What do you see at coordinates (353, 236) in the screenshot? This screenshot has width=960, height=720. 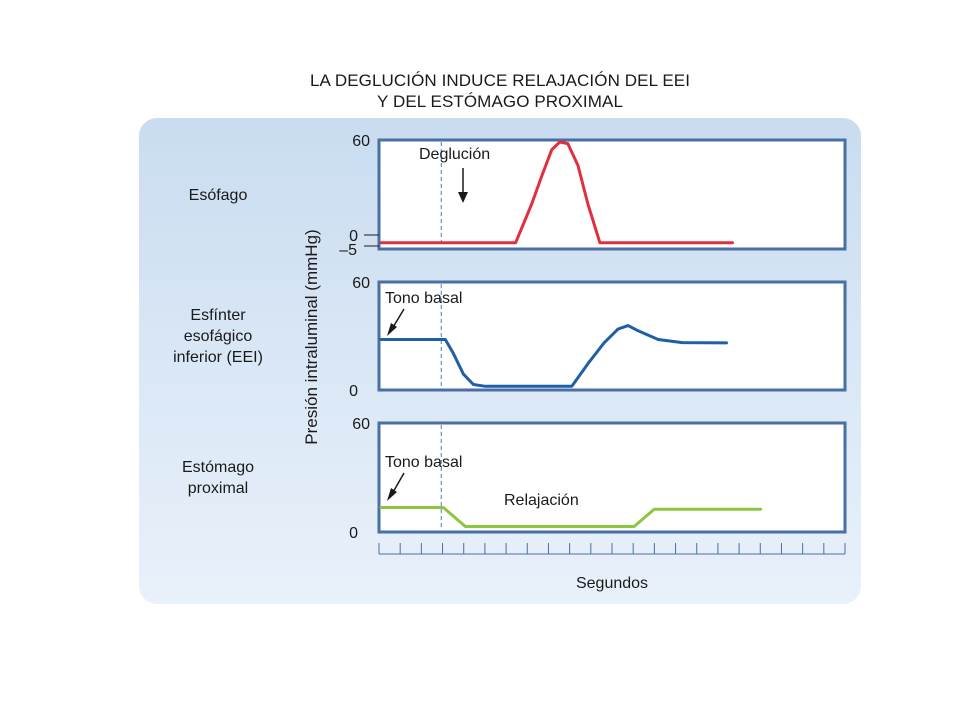 I see `y-tick-label-0-panel-1: 0` at bounding box center [353, 236].